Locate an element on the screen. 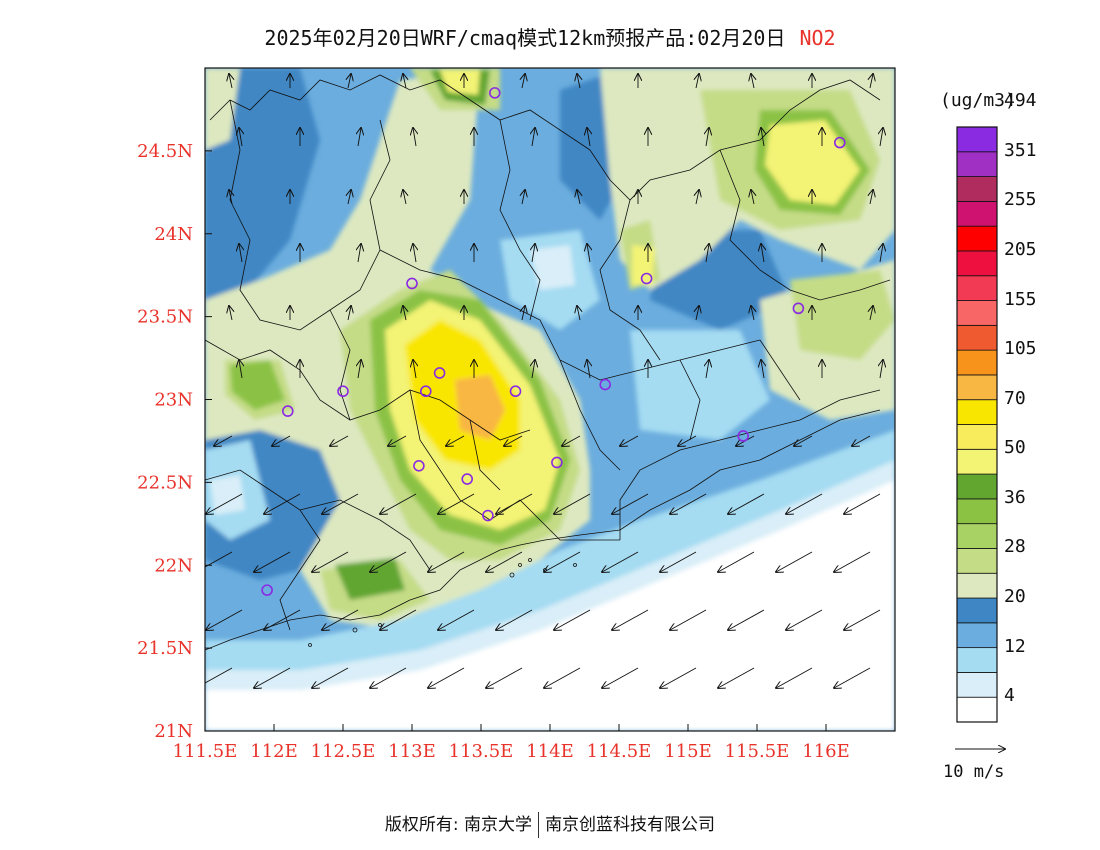  latitude-axis: 21N 21.5N 22N 22.5N 23N 23.5N 24N 24.5N is located at coordinates (174, 441).